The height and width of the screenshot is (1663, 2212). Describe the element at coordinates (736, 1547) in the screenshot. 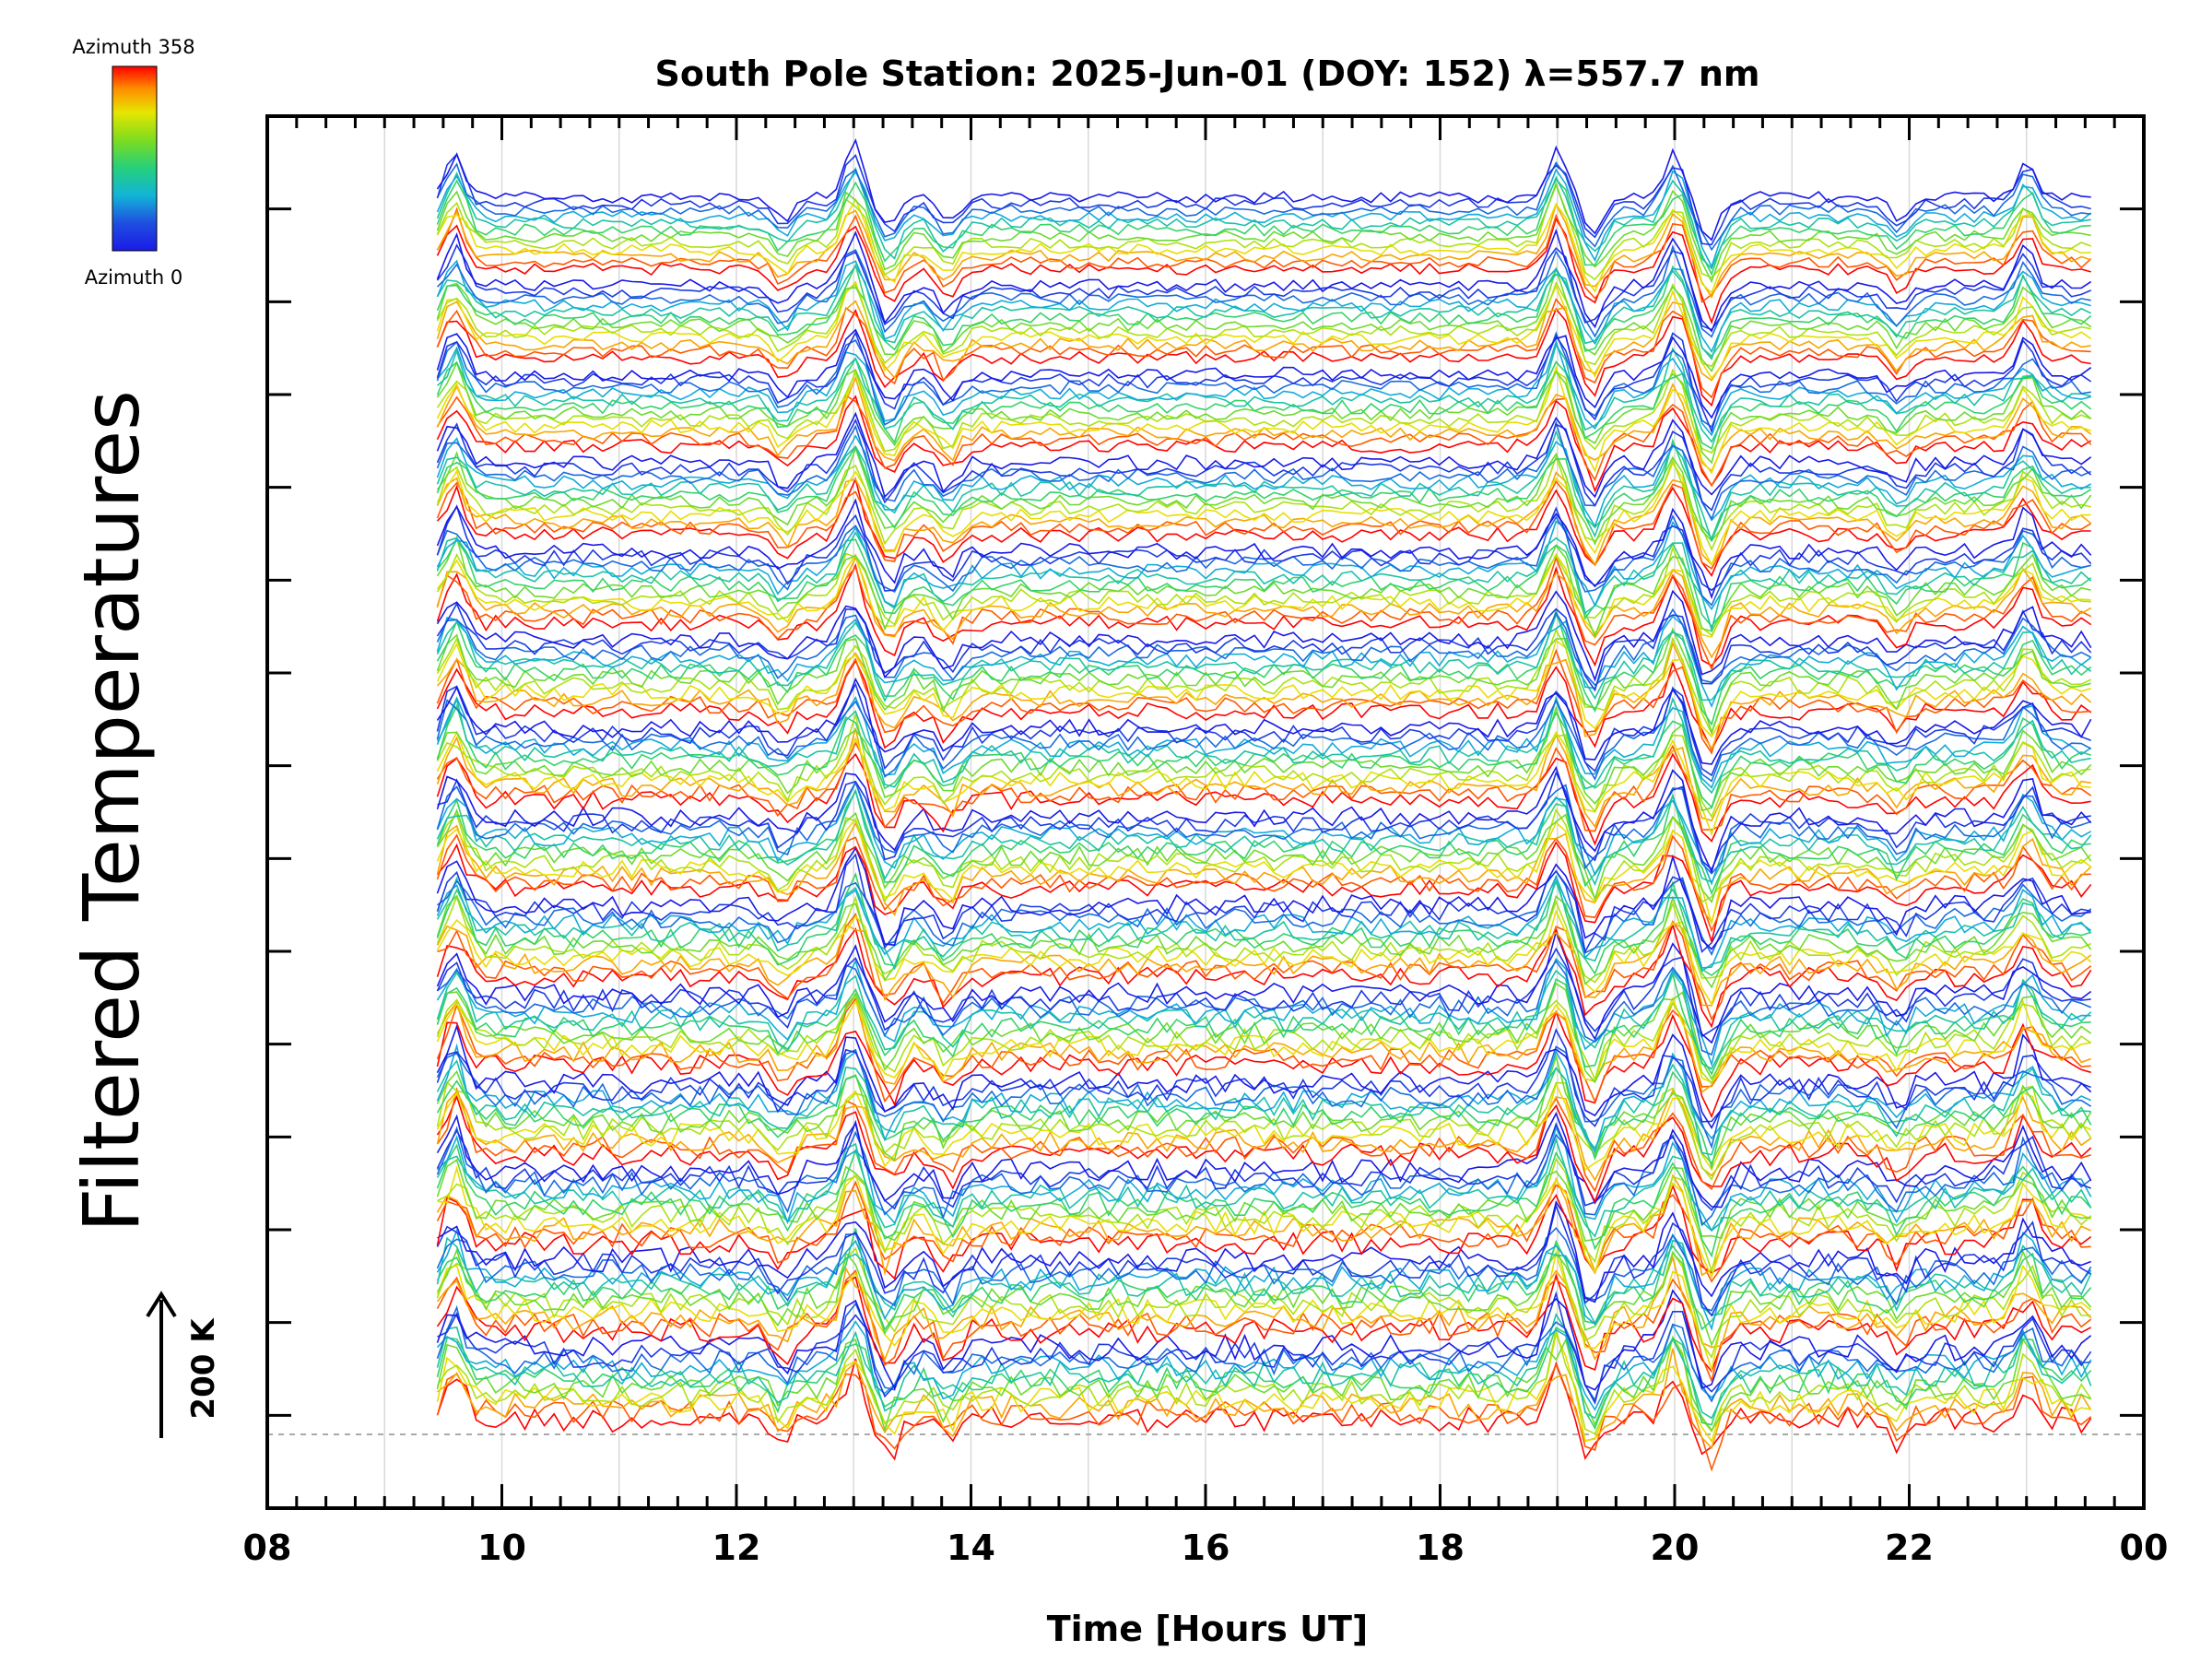

I see `x-tick-label: 12` at that location.